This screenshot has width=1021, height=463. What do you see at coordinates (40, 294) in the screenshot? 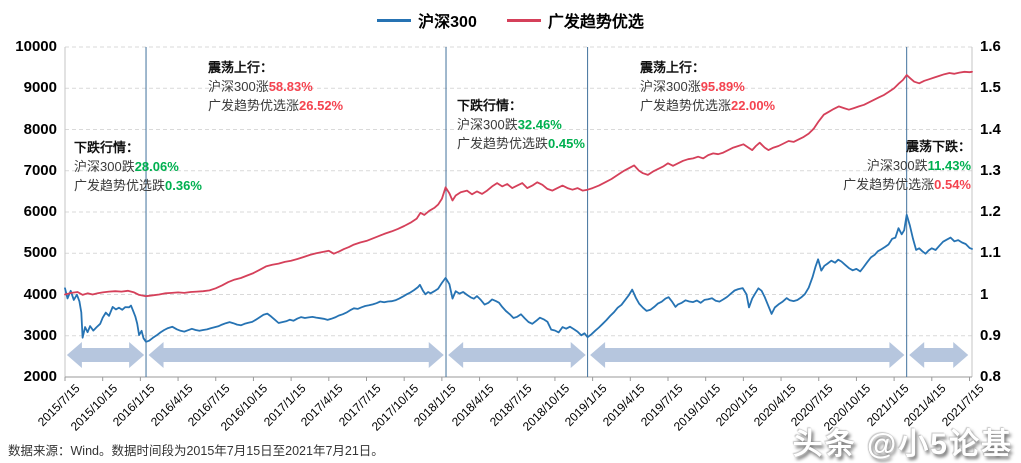
I see `y-axis-label-left: 4000` at bounding box center [40, 294].